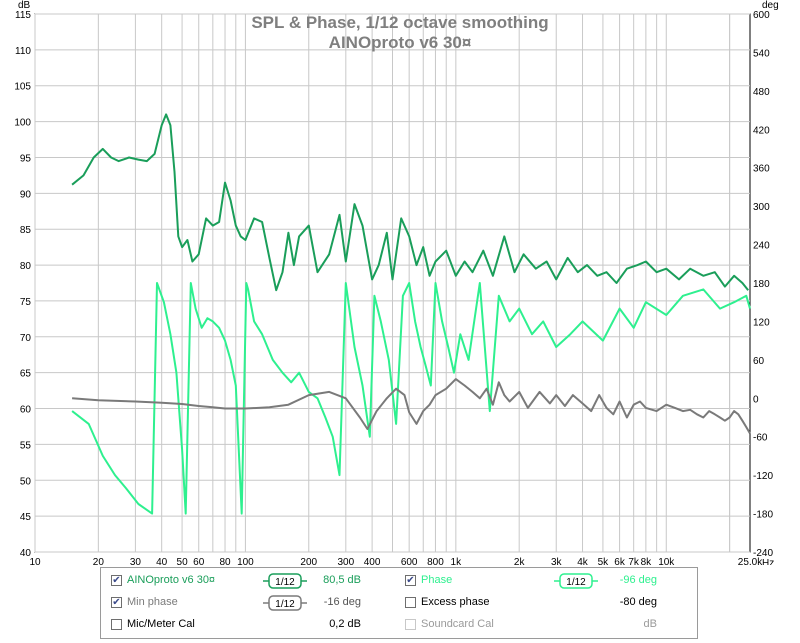  I want to click on phase-value: -96 deg, so click(638, 580).